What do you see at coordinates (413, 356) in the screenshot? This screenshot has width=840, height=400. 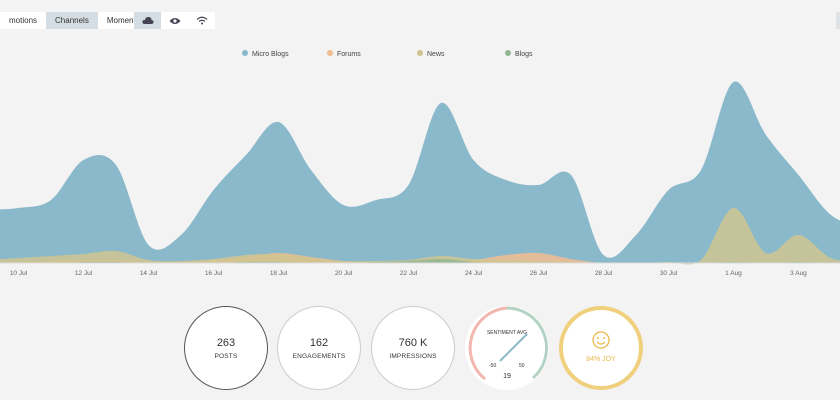 I see `stat-label: IMPRESSIONS` at bounding box center [413, 356].